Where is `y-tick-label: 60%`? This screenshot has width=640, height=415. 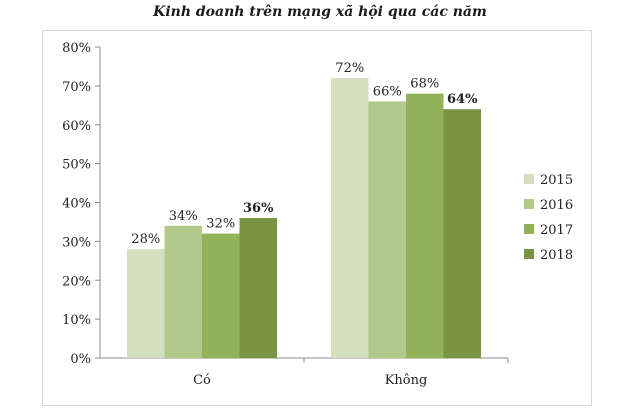 y-tick-label: 60% is located at coordinates (76, 126).